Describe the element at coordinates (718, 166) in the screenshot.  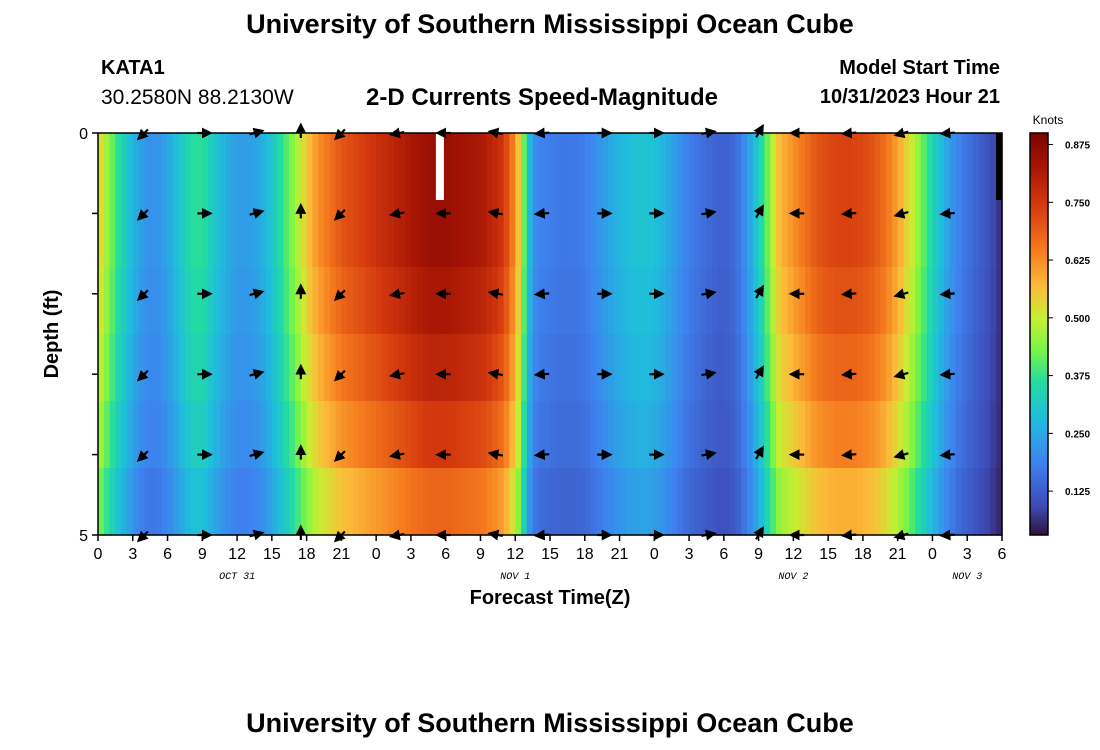
I see `missing-data` at that location.